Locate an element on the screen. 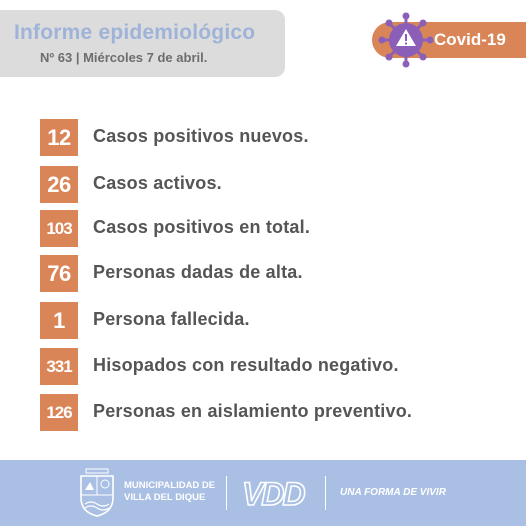 The width and height of the screenshot is (526, 526). stat-label: Casos activos. is located at coordinates (157, 183).